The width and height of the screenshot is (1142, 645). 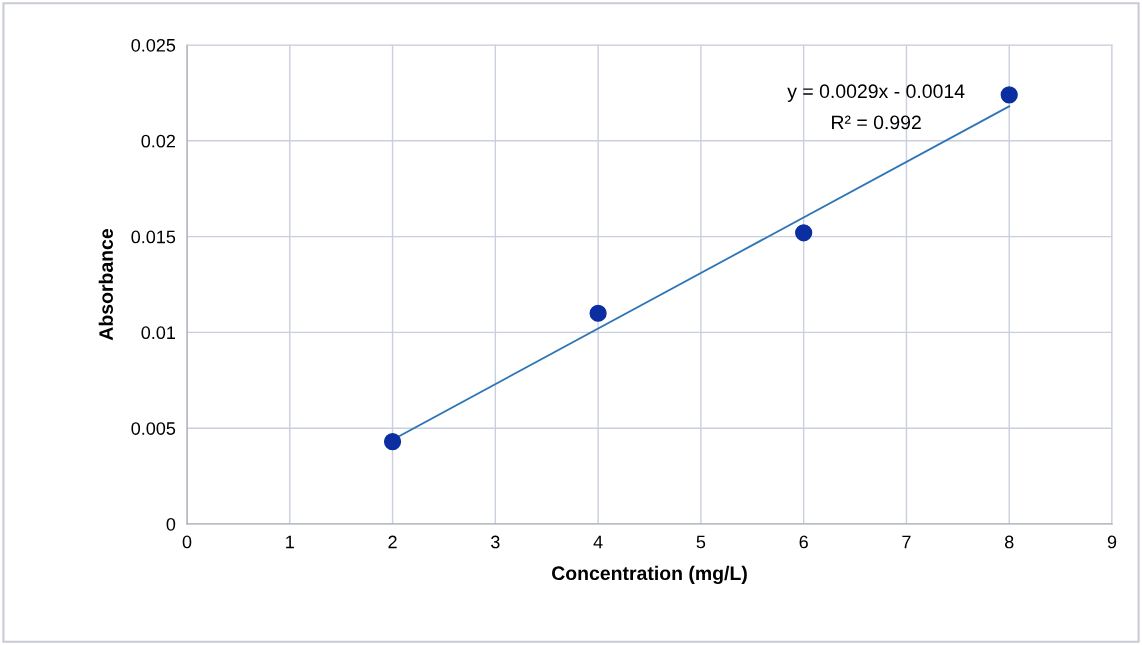 I want to click on y-tick-label: 0.01, so click(x=158, y=333).